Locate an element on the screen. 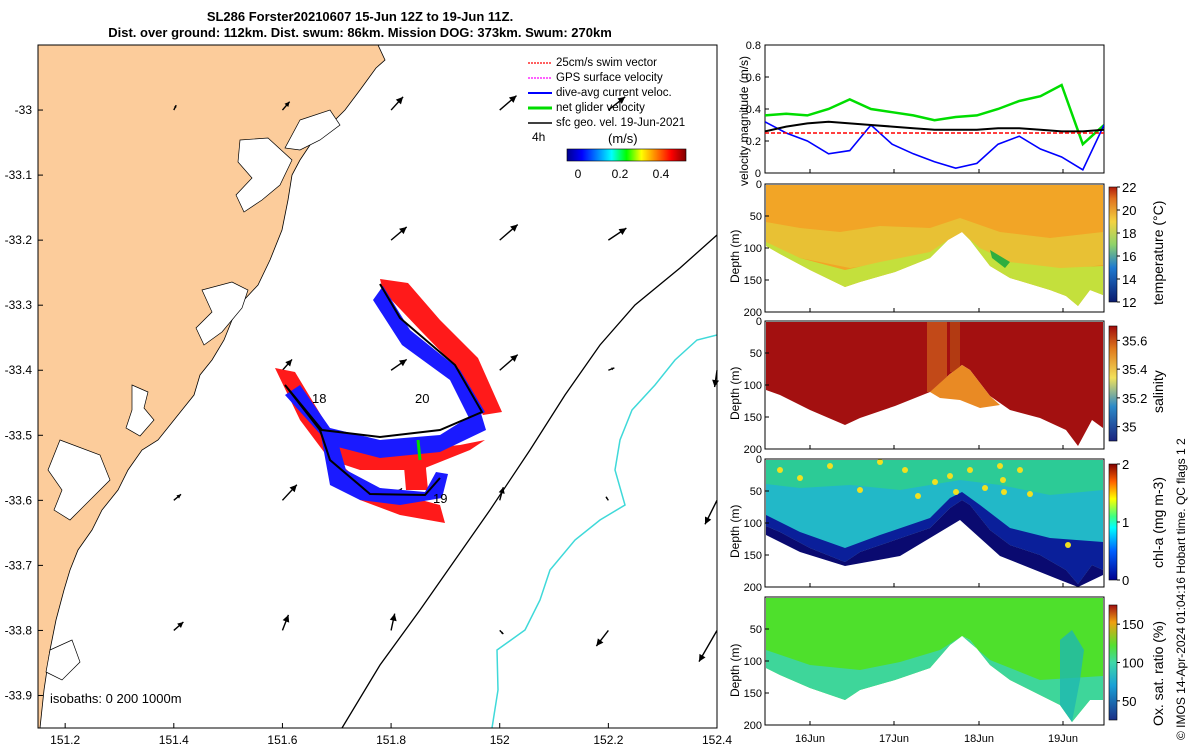 The image size is (1200, 750). time-tick-label: 17Jun is located at coordinates (894, 739).